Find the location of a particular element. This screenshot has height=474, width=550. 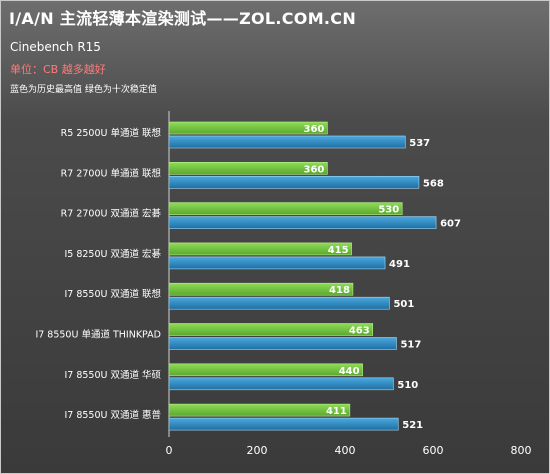

value-label-peak: 568 is located at coordinates (433, 183).